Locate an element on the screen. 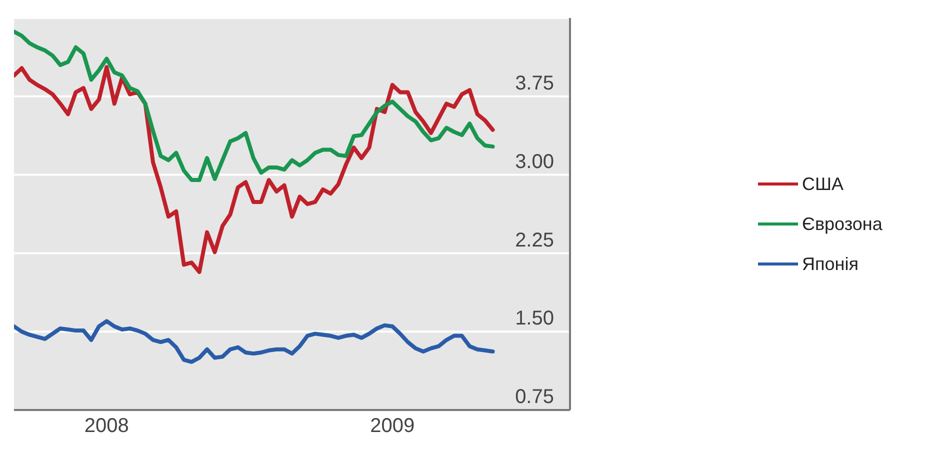 Image resolution: width=928 pixels, height=450 pixels. y-tick-label: 2.25 is located at coordinates (534, 240).